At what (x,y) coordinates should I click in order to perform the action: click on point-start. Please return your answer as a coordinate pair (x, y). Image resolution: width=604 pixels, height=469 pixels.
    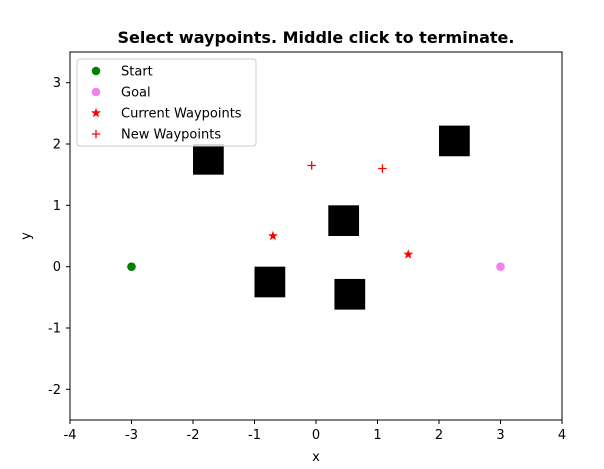
    Looking at the image, I should click on (131, 266).